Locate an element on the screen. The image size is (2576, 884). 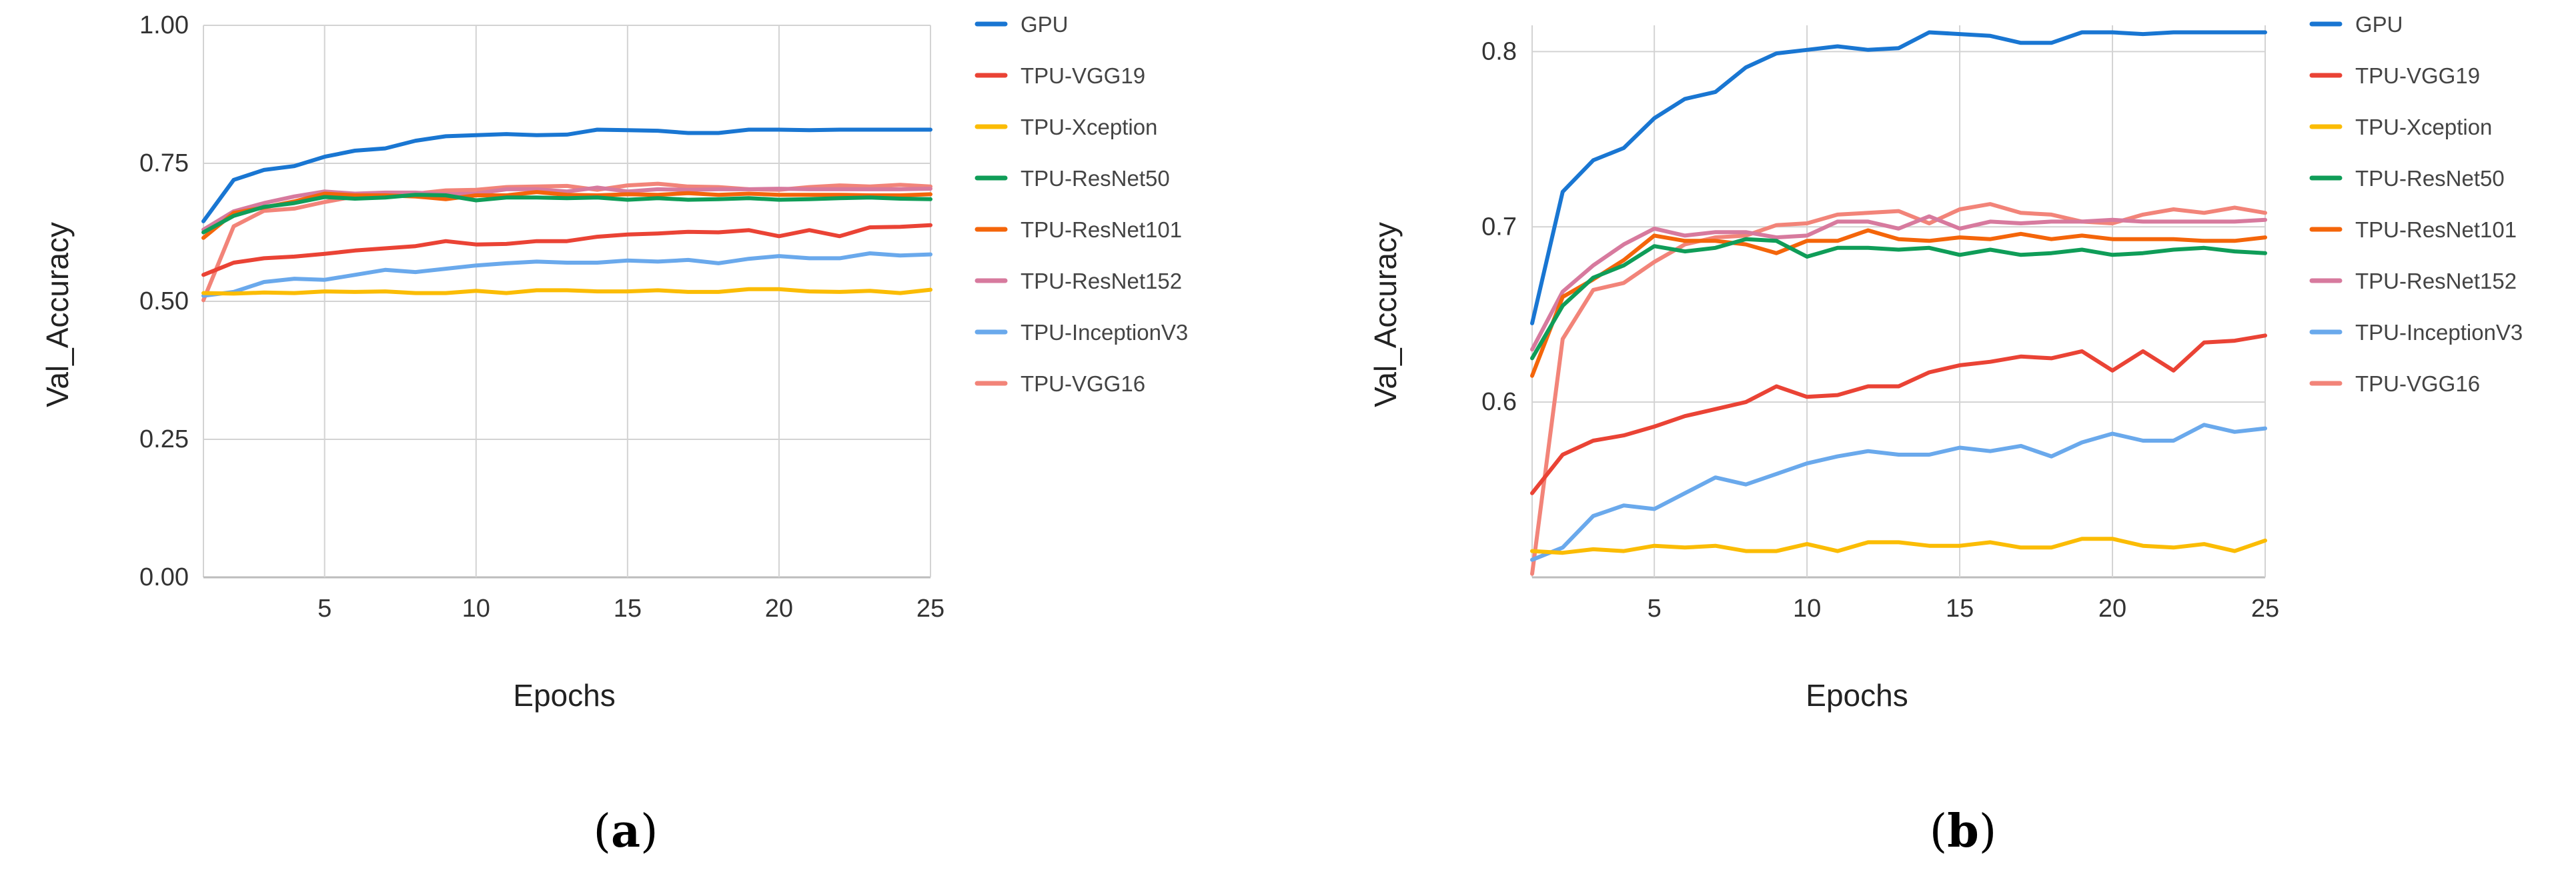
y-tick-label: 0.8 is located at coordinates (1499, 51).